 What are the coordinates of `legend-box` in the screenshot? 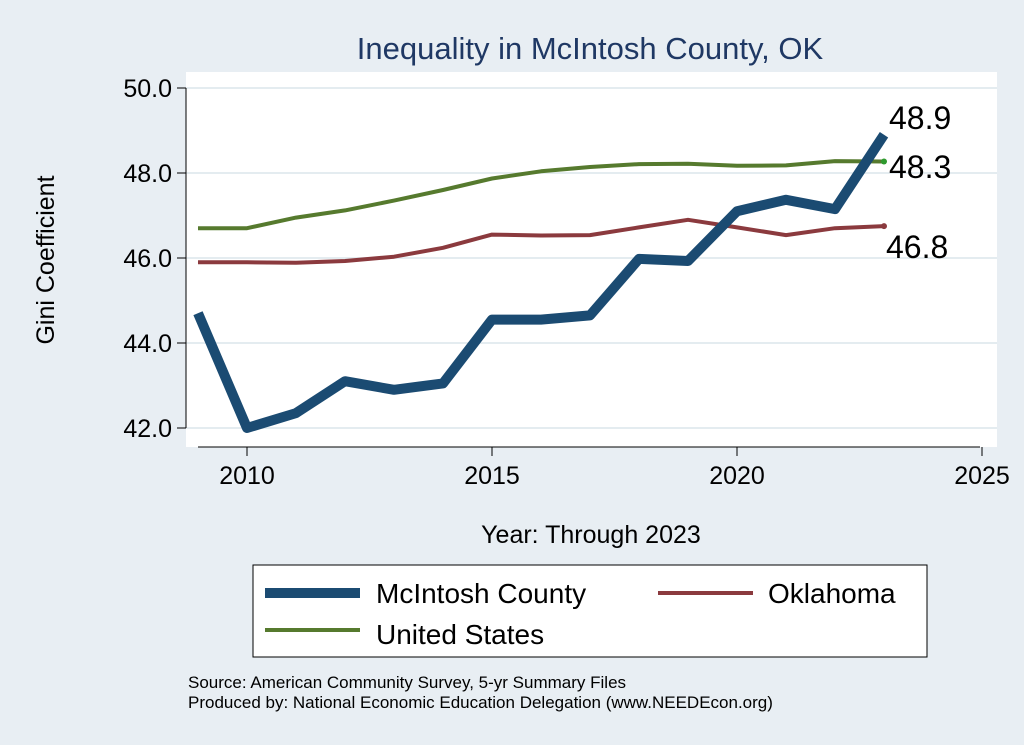 It's located at (590, 611).